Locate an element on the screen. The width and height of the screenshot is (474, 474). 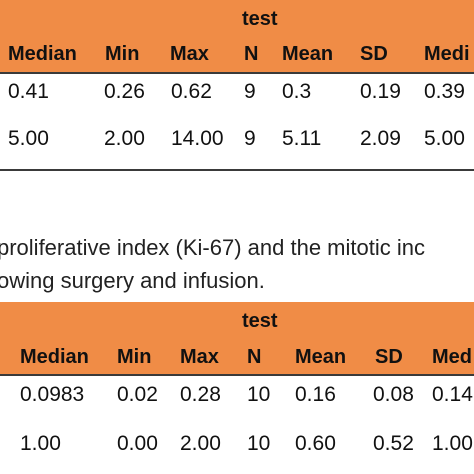
caption-line-2: owing surgery and infusion. is located at coordinates (132, 280).